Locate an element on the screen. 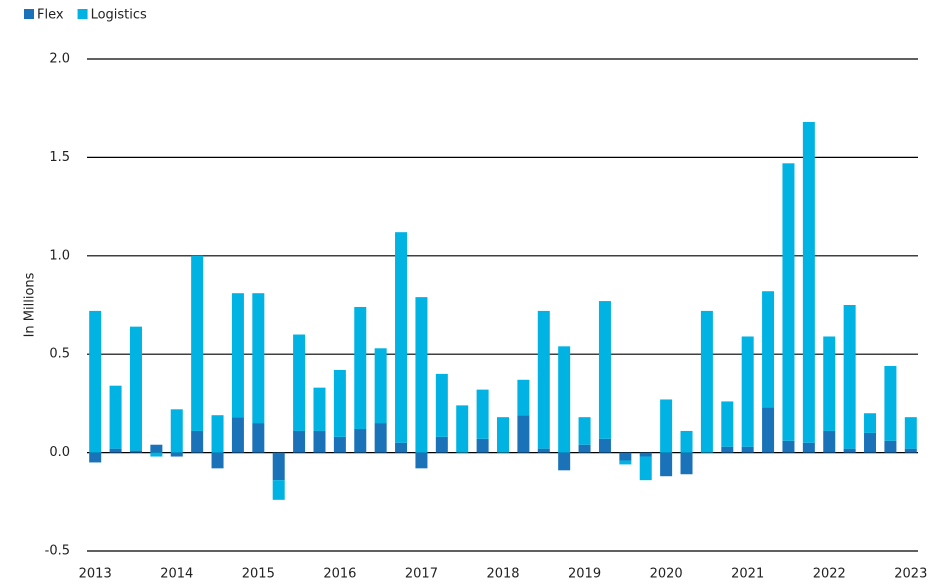  y-tick-label: 0.0 is located at coordinates (59, 452).